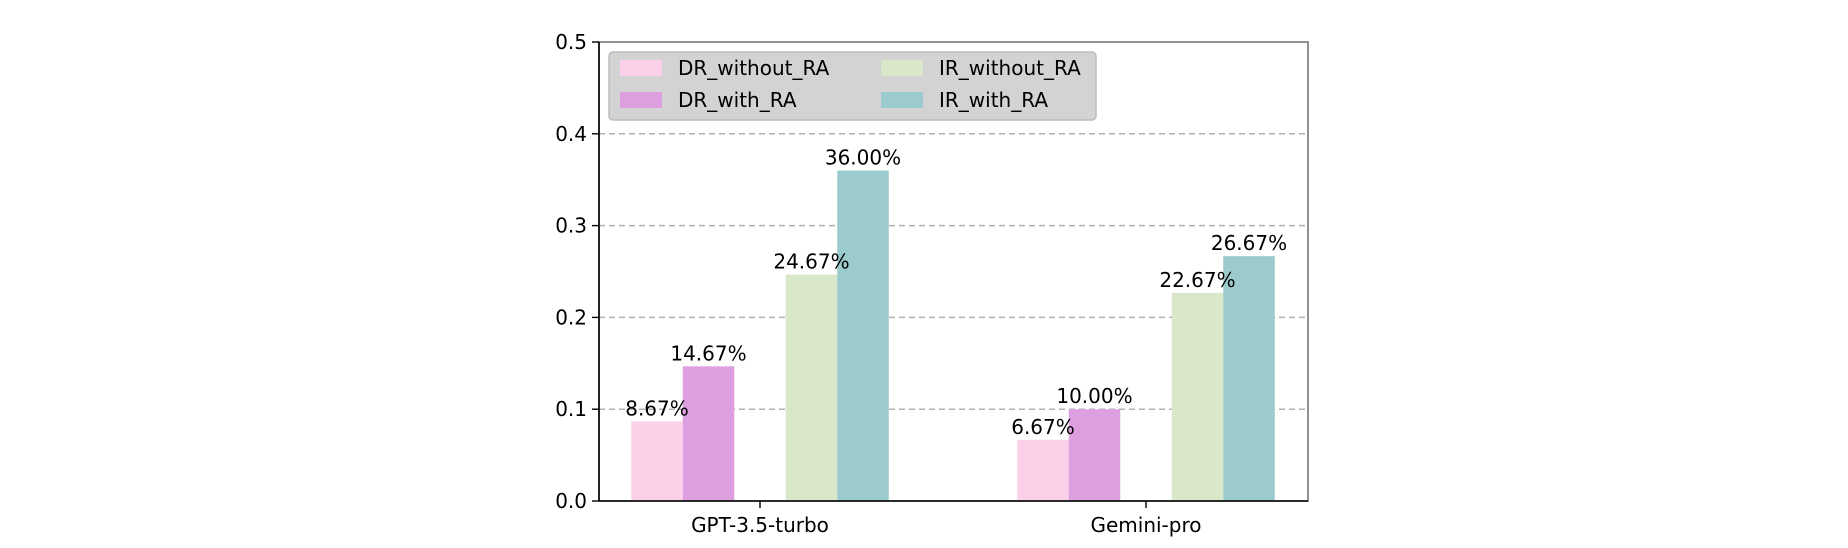 The height and width of the screenshot is (548, 1848). Describe the element at coordinates (708, 353) in the screenshot. I see `data-label: 14.67%` at that location.